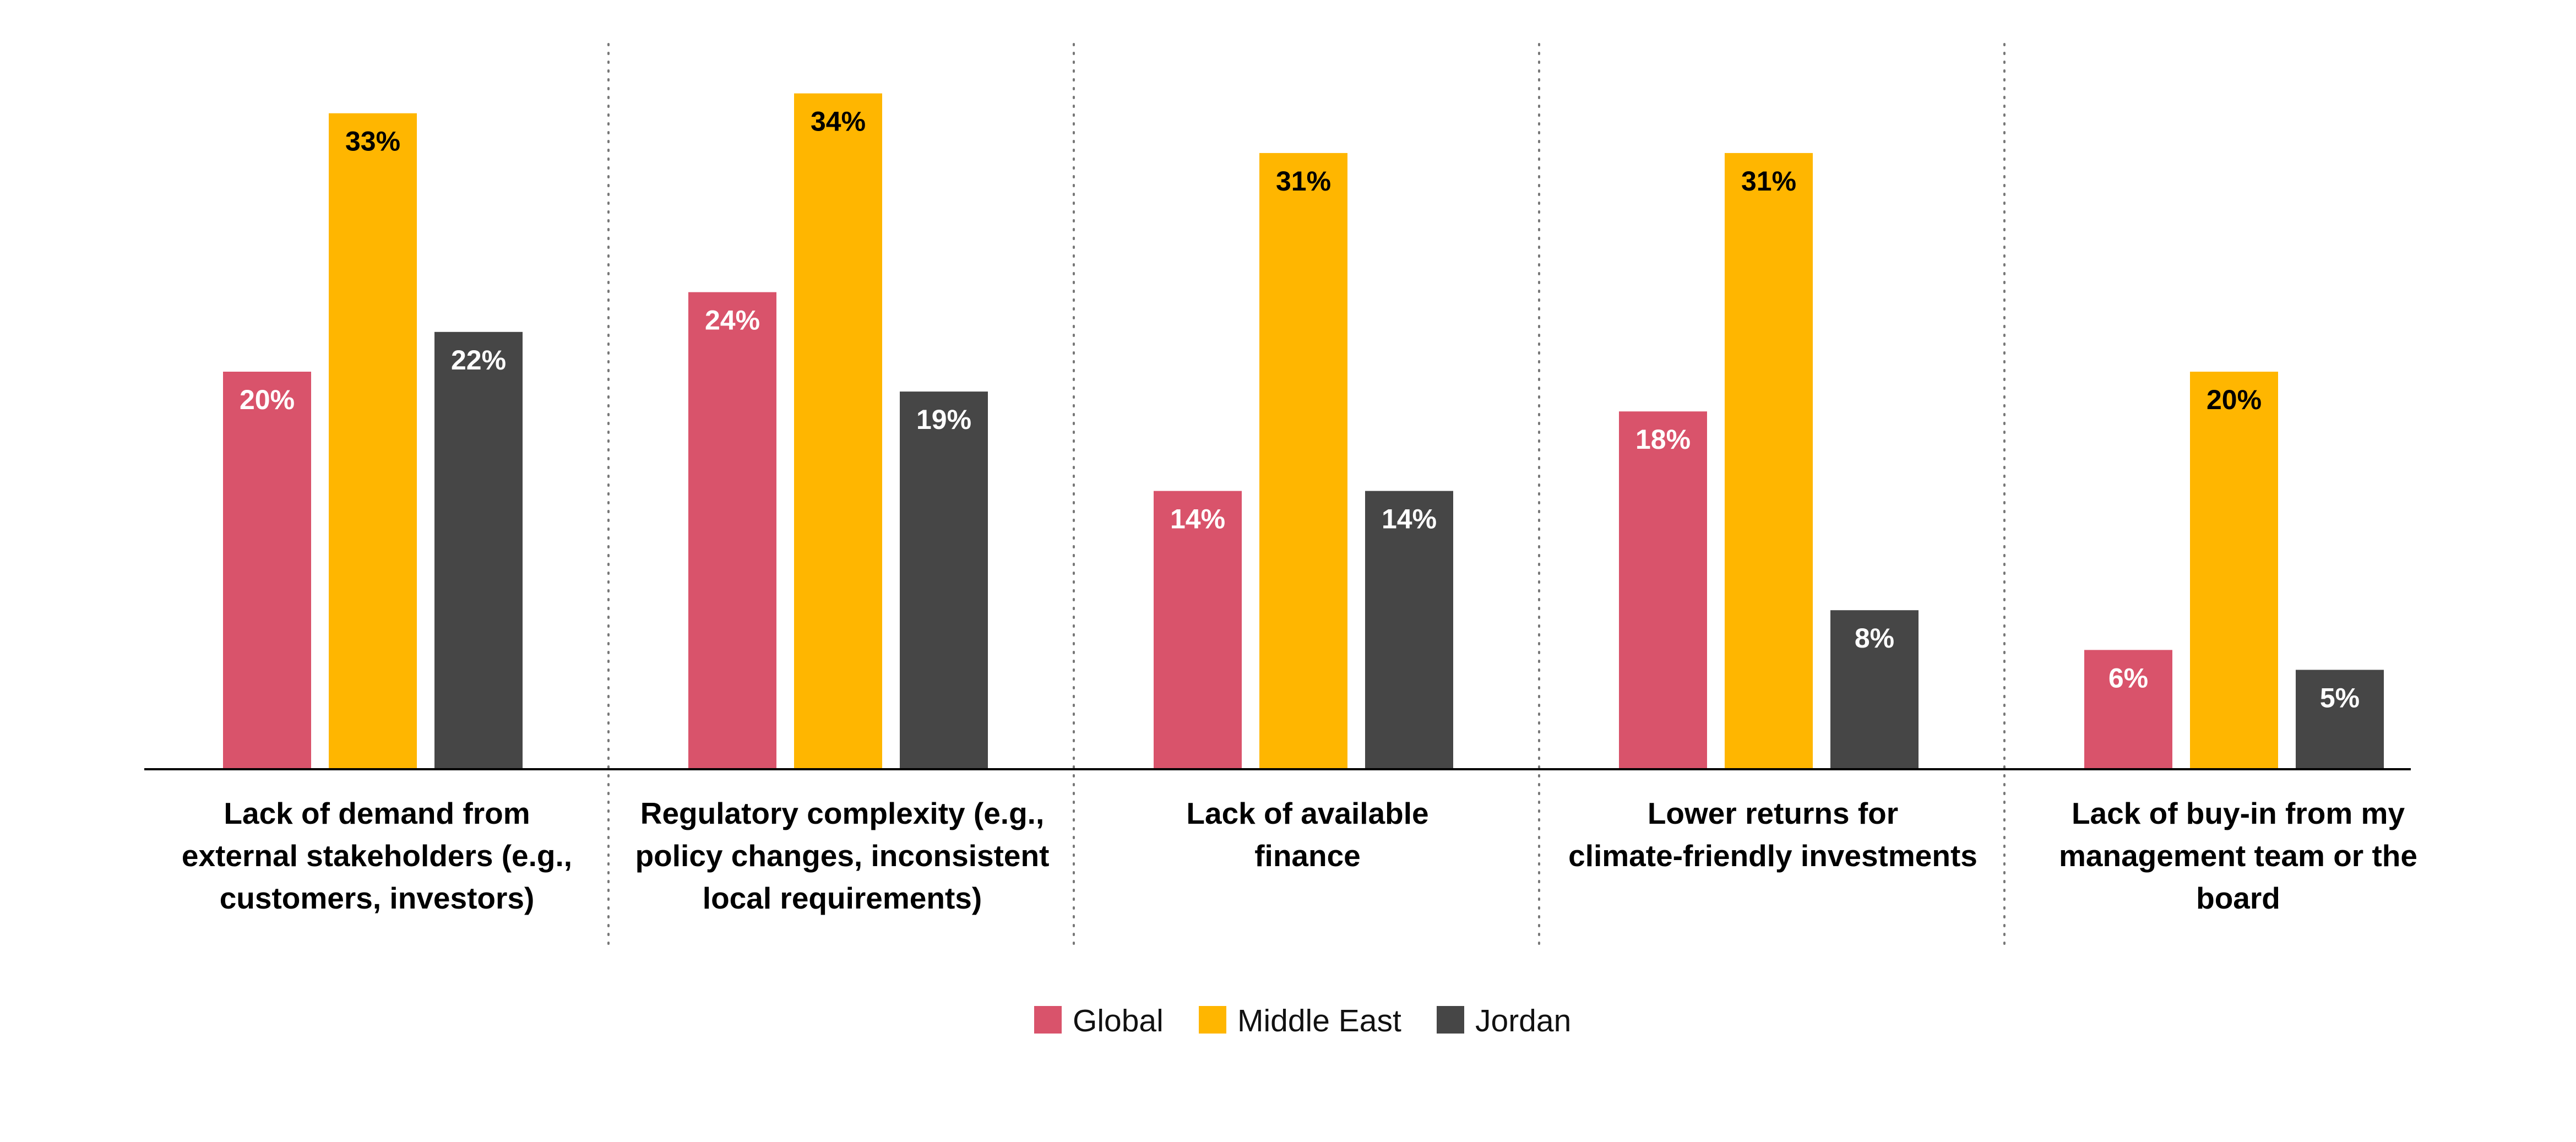 This screenshot has width=2576, height=1142. Describe the element at coordinates (2238, 898) in the screenshot. I see `category-label: board` at that location.